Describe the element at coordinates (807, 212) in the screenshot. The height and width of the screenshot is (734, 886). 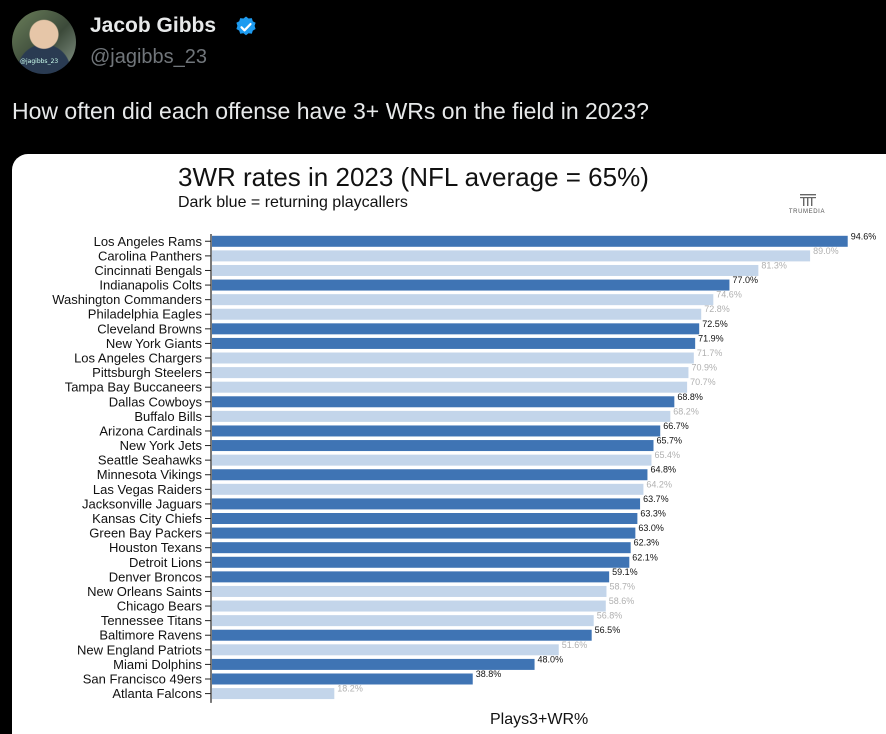
I see `logo-text: TRUMEDIA` at that location.